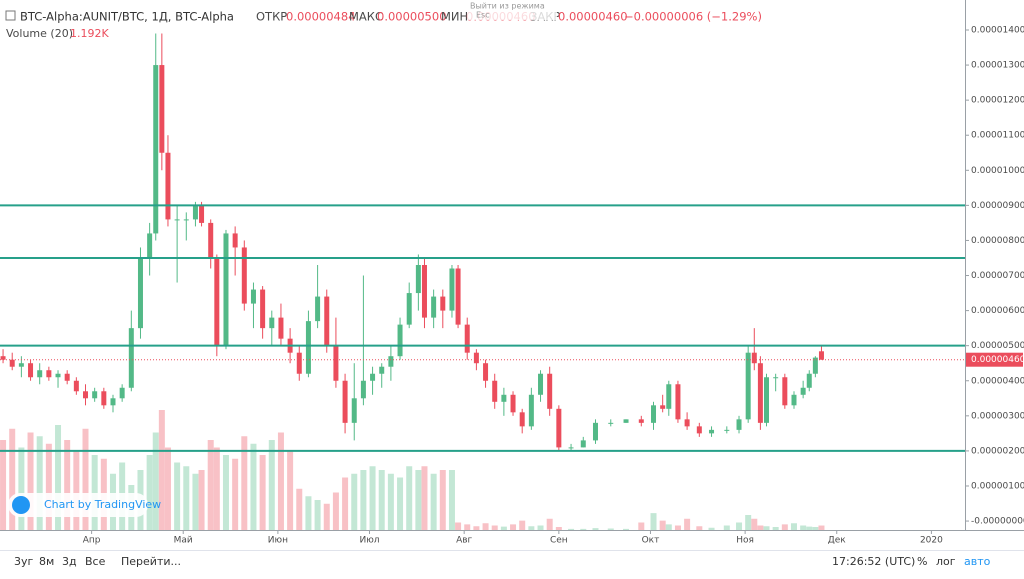  I want to click on y-tick-label: 0.00000800, so click(997, 241).